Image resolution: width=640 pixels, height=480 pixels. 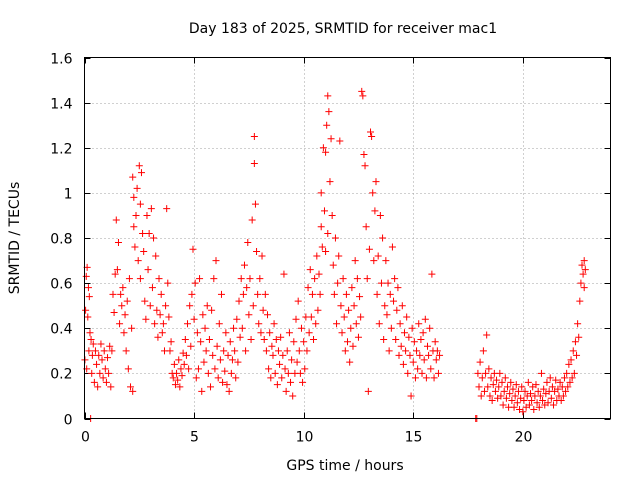 I want to click on x-tick-label: 5, so click(x=194, y=438).